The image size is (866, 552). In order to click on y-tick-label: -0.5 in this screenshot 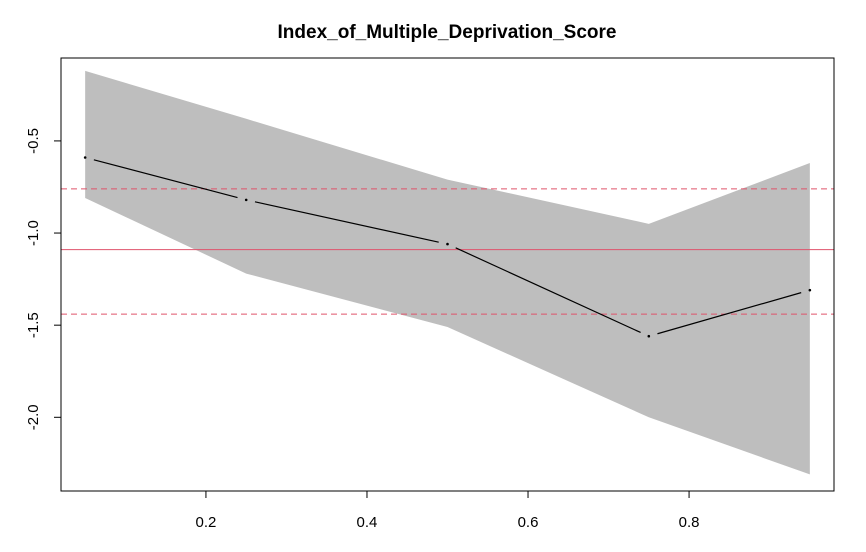, I will do `click(33, 141)`.